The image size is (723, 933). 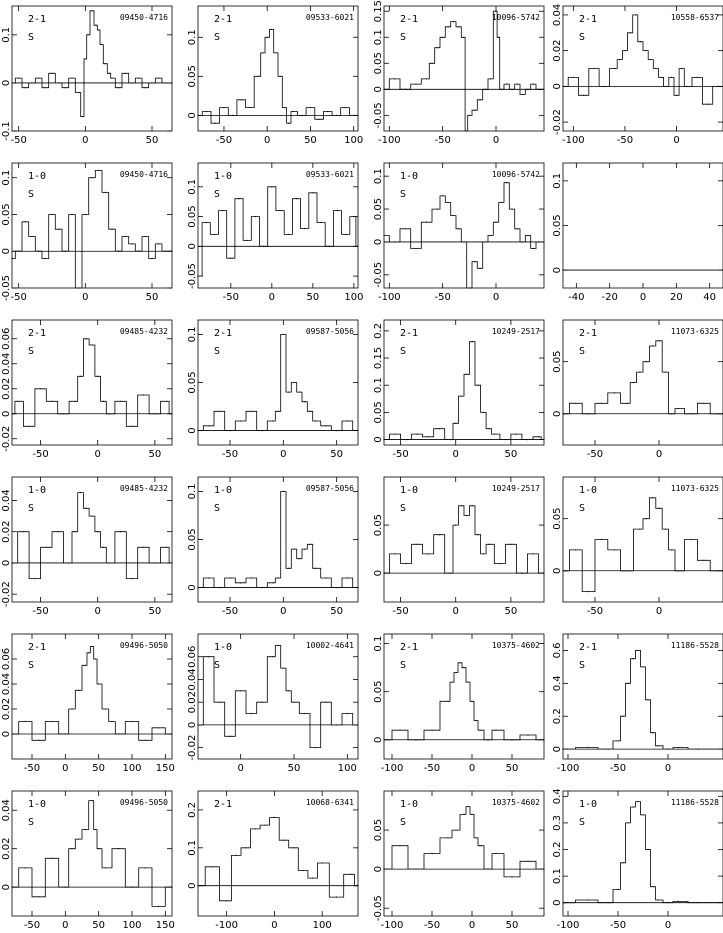 I want to click on spectrum-panel: -50 0 50 0 0.05 0.1 2-1 S 09587-5056, so click(x=273, y=389).